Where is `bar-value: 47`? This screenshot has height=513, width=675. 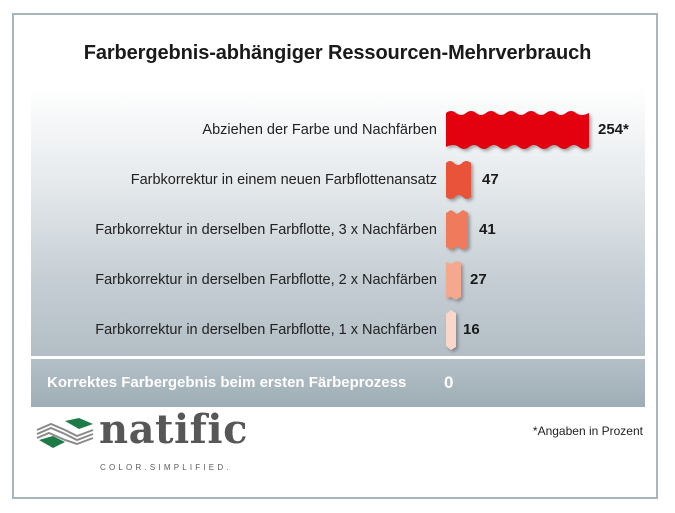 bar-value: 47 is located at coordinates (490, 179).